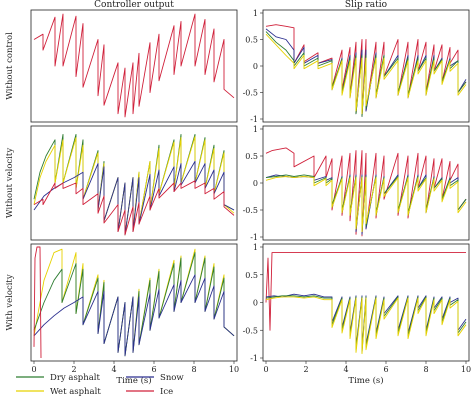 Image resolution: width=474 pixels, height=401 pixels. I want to click on legend-entry-ice: Ice, so click(149, 392).